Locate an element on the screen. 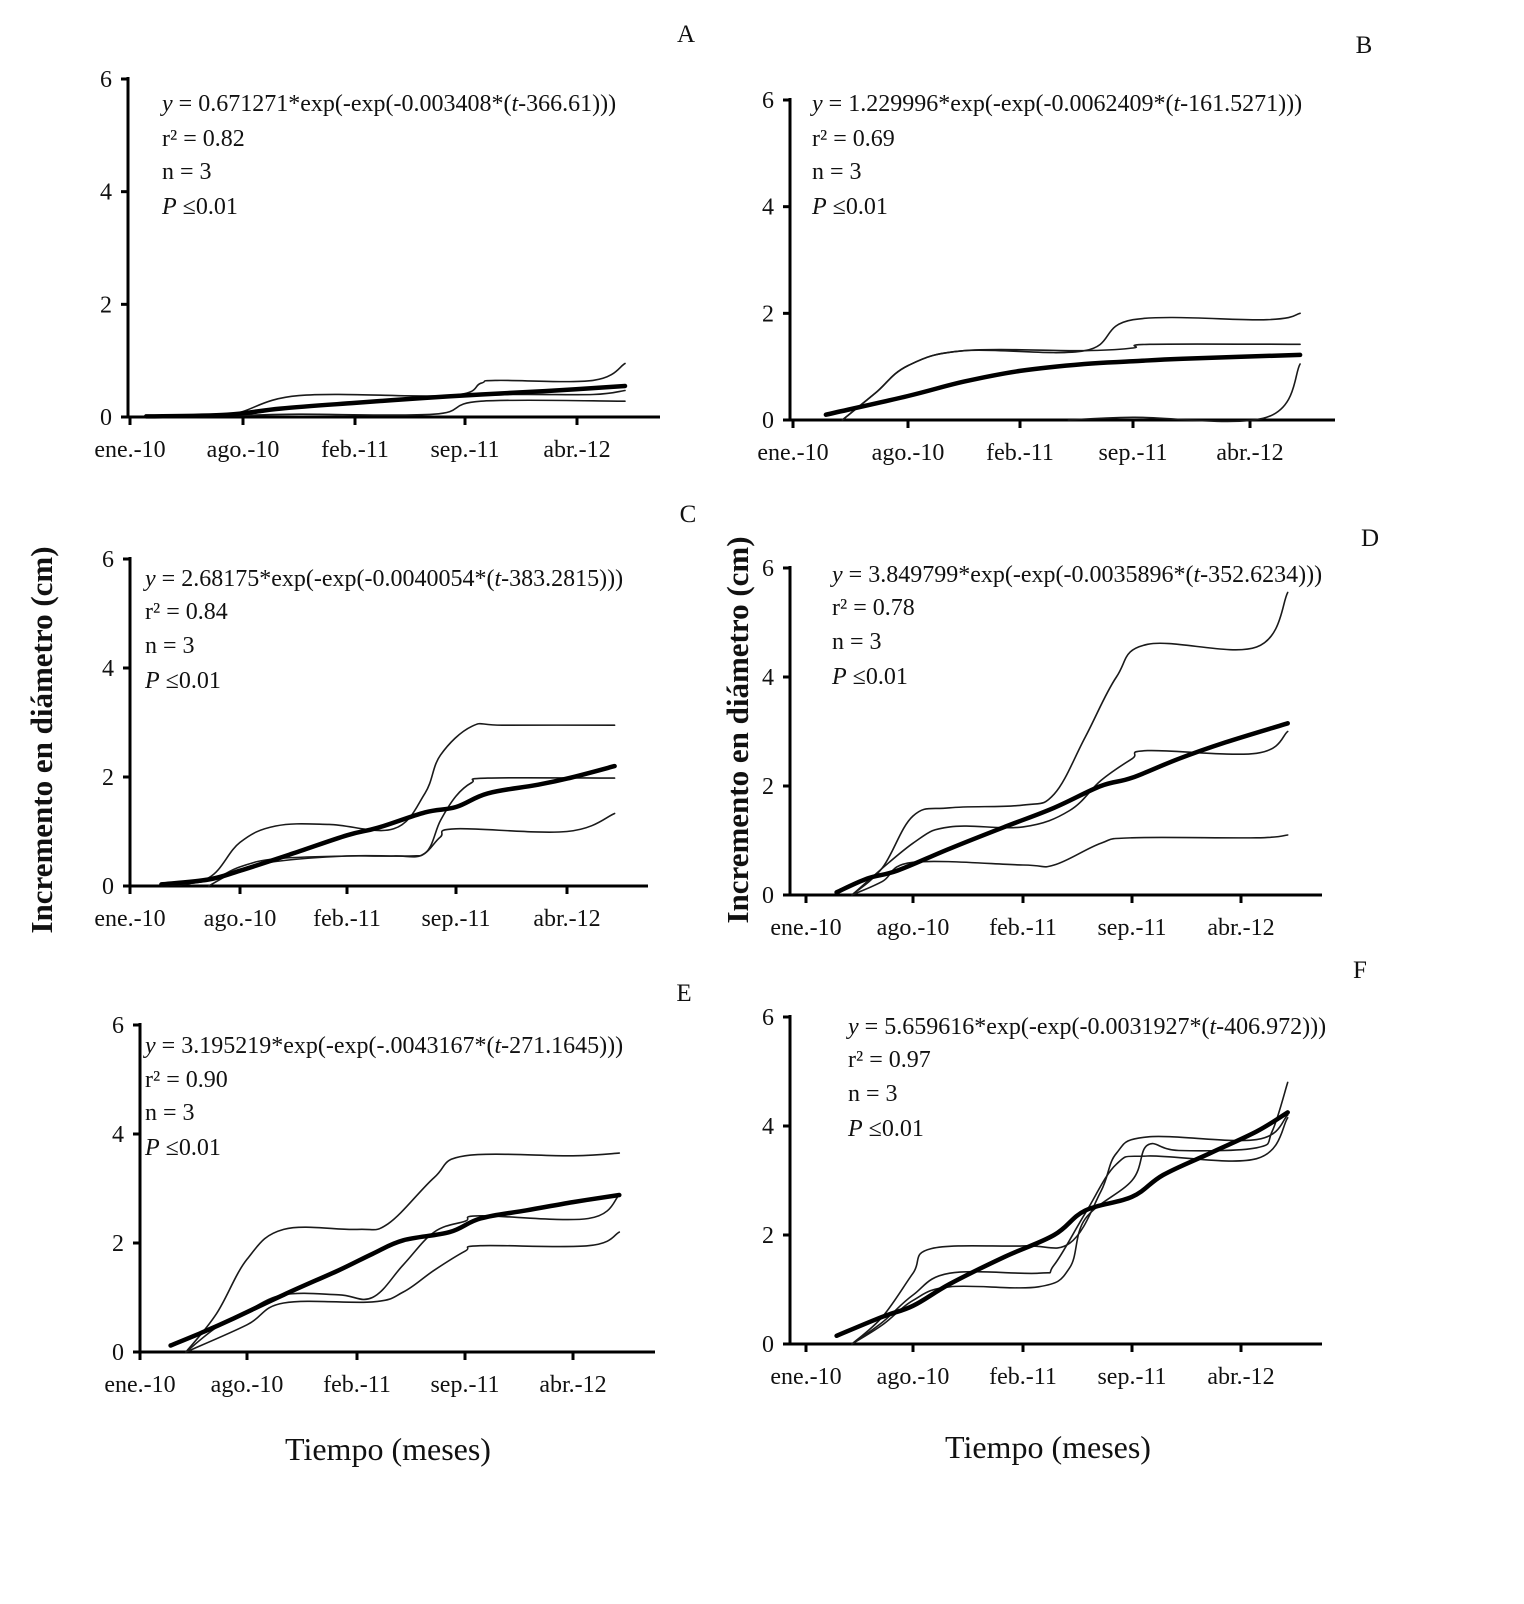 This screenshot has width=1524, height=1604. equation-mid: = 2.68175*exp(-exp(-0.0040054*( is located at coordinates (325, 579).